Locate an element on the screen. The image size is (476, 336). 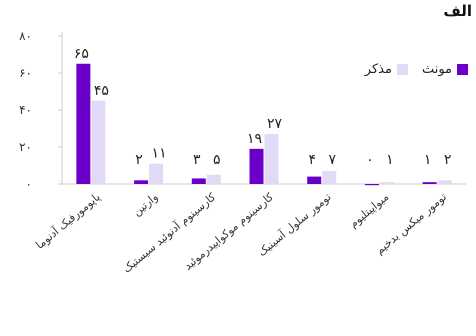
data-label-male: ۱۱ is located at coordinates (159, 154).